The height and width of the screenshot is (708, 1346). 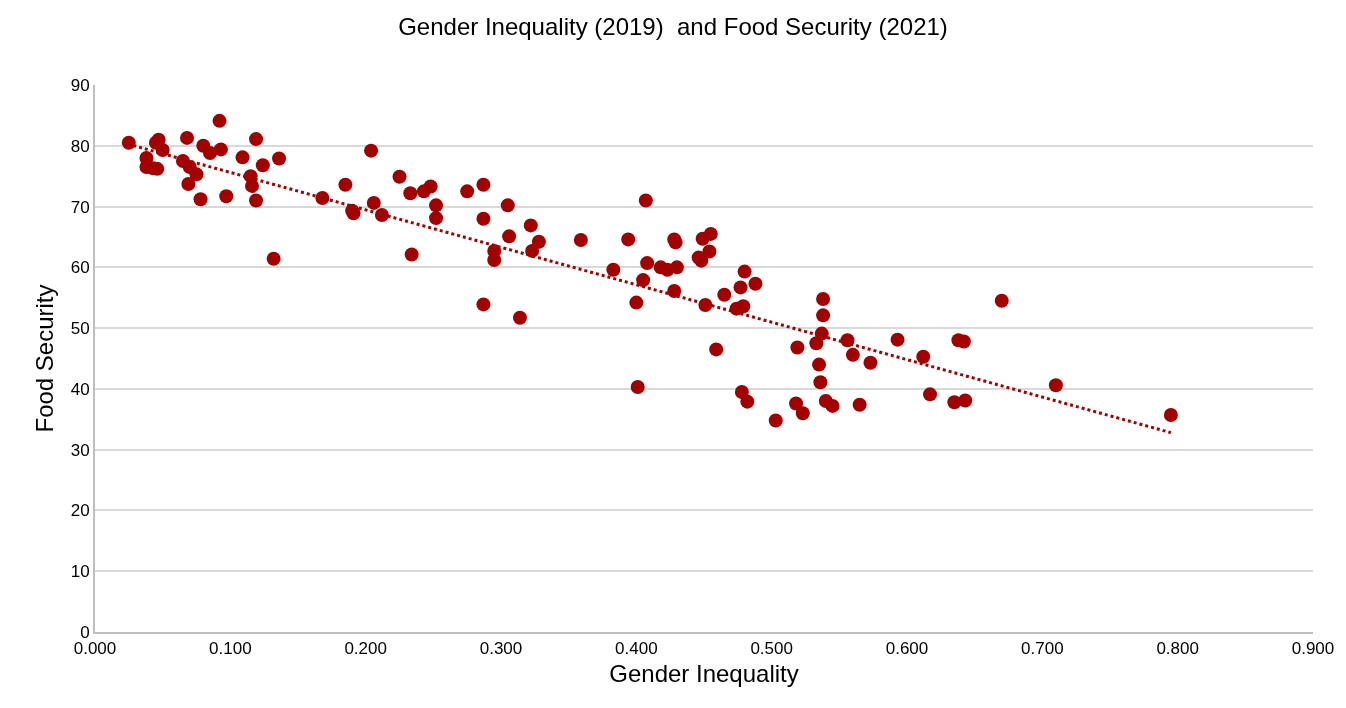 What do you see at coordinates (1177, 649) in the screenshot?
I see `x-tick-label: 0.800` at bounding box center [1177, 649].